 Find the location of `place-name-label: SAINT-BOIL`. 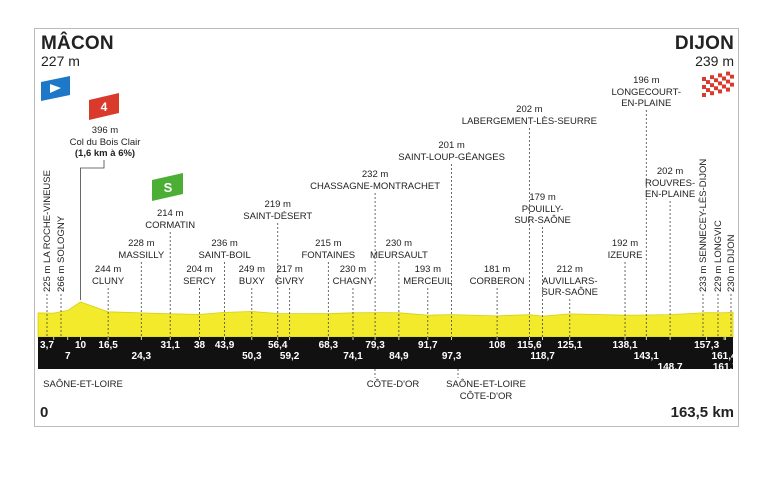

place-name-label: SAINT-BOIL is located at coordinates (224, 255).